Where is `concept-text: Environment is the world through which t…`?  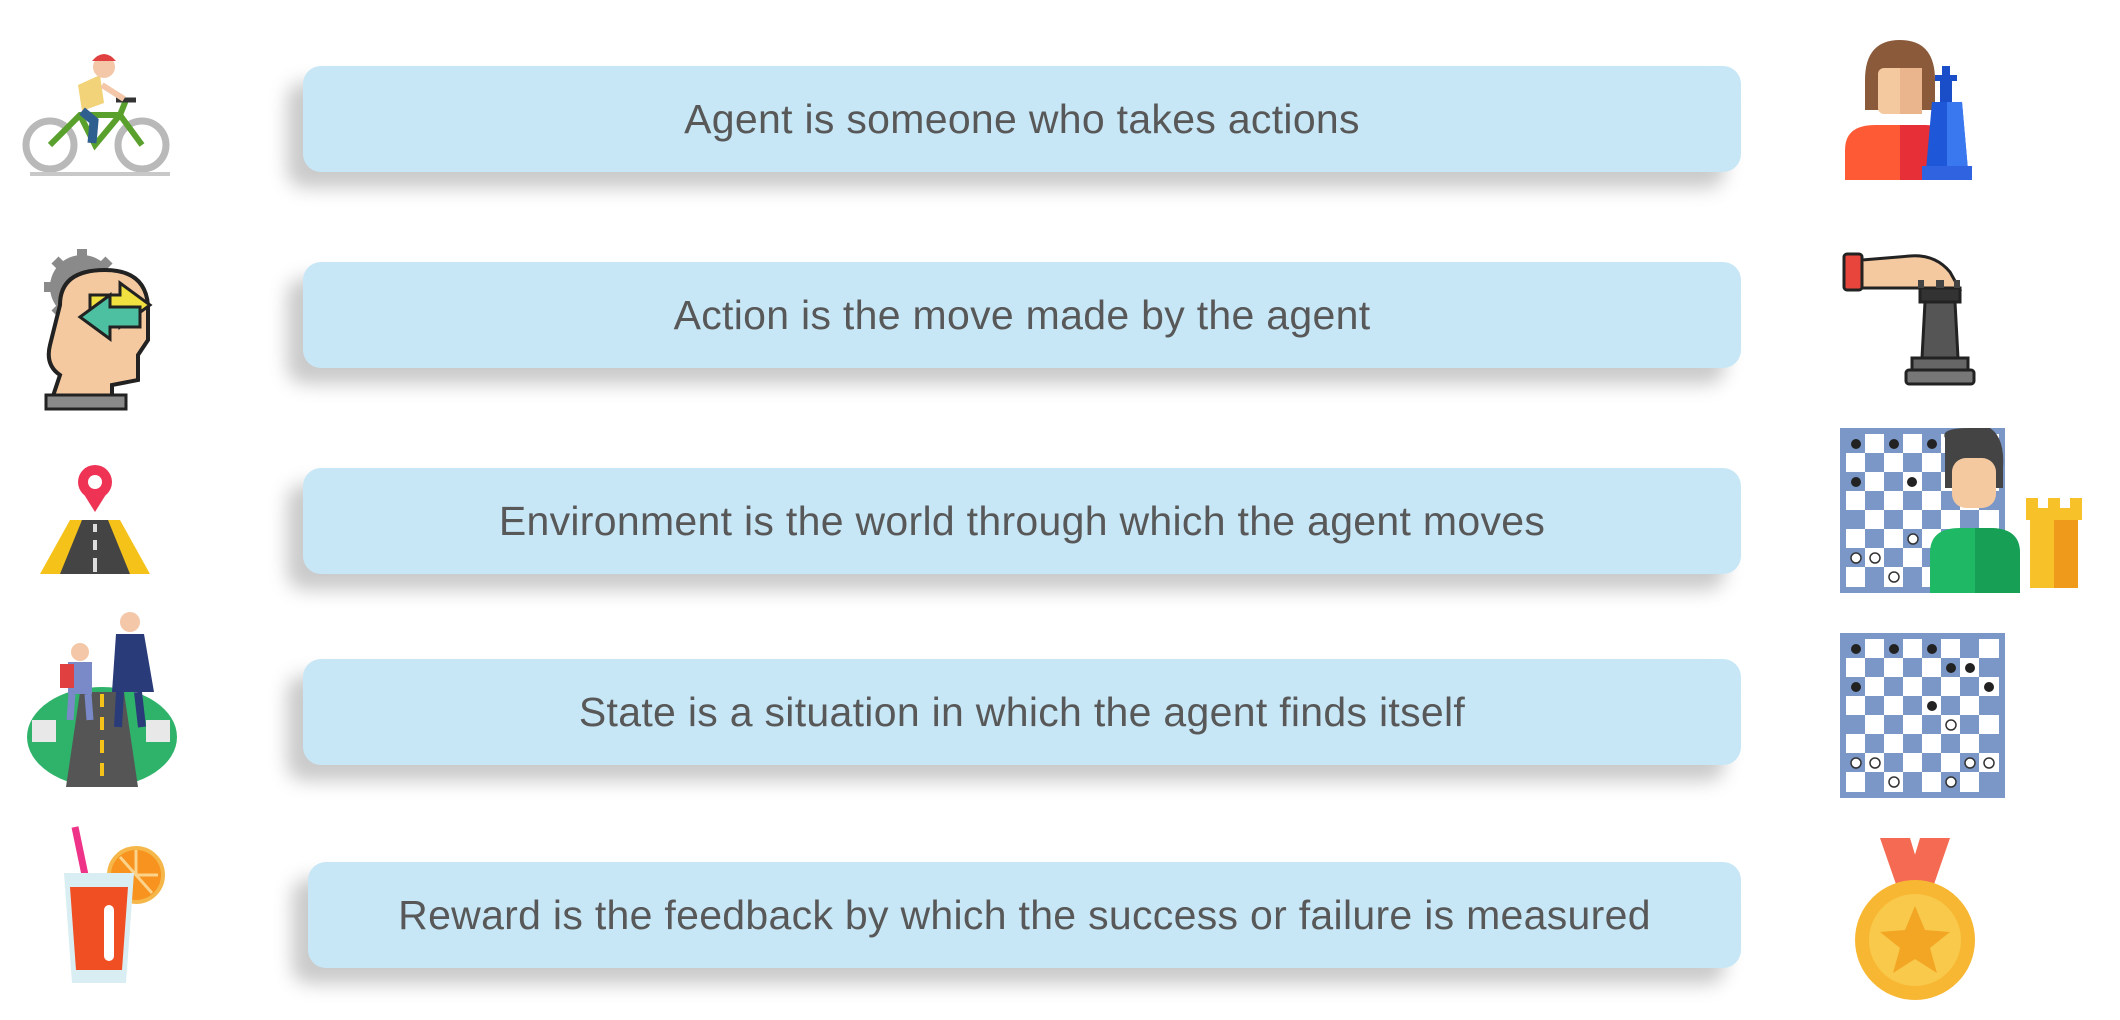 concept-text: Environment is the world through which t… is located at coordinates (1022, 520).